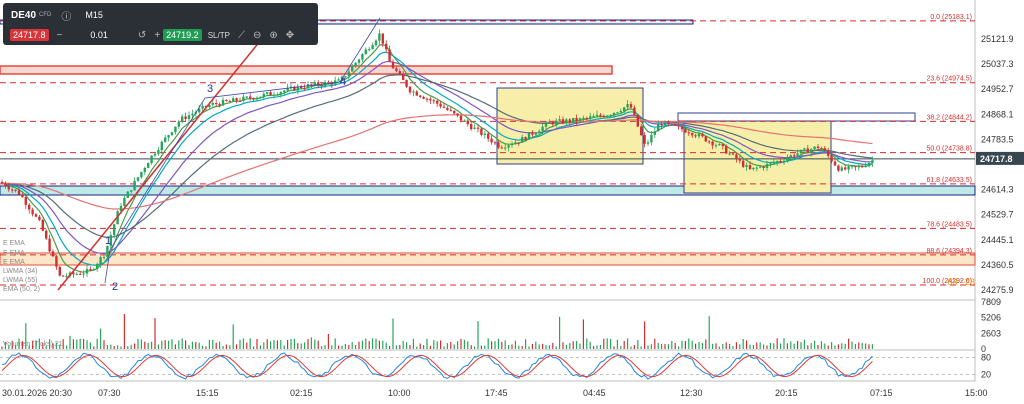 The height and width of the screenshot is (404, 1024). I want to click on symbol-name: DE40, so click(24, 15).